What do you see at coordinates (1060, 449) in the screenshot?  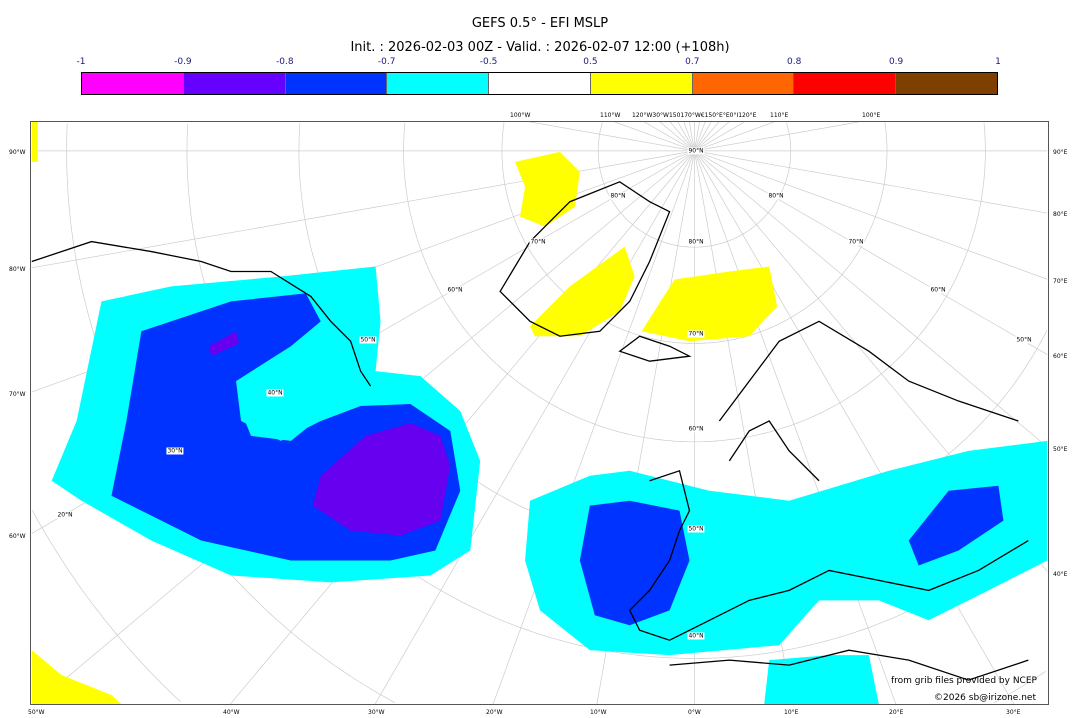 I see `axis-tick-label: 50°E` at bounding box center [1060, 449].